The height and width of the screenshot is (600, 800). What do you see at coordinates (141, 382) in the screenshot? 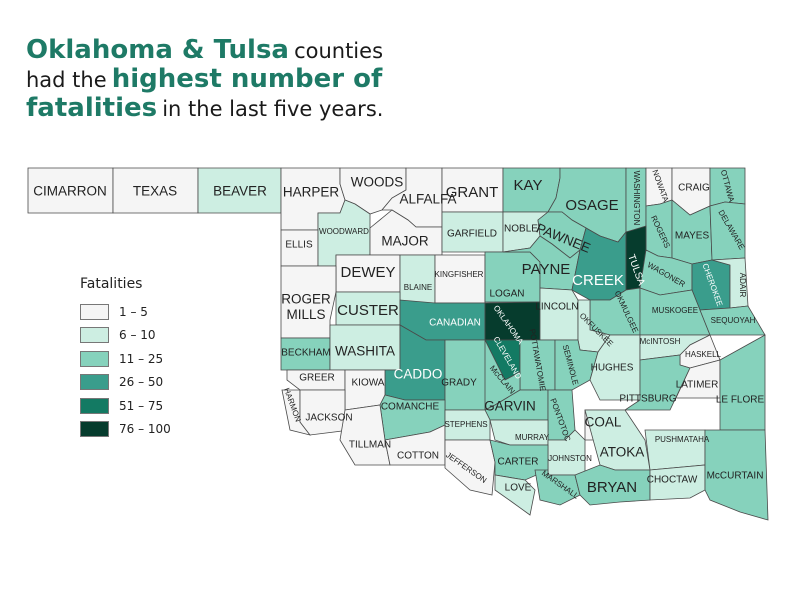
I see `legend-label: 26 – 50` at bounding box center [141, 382].